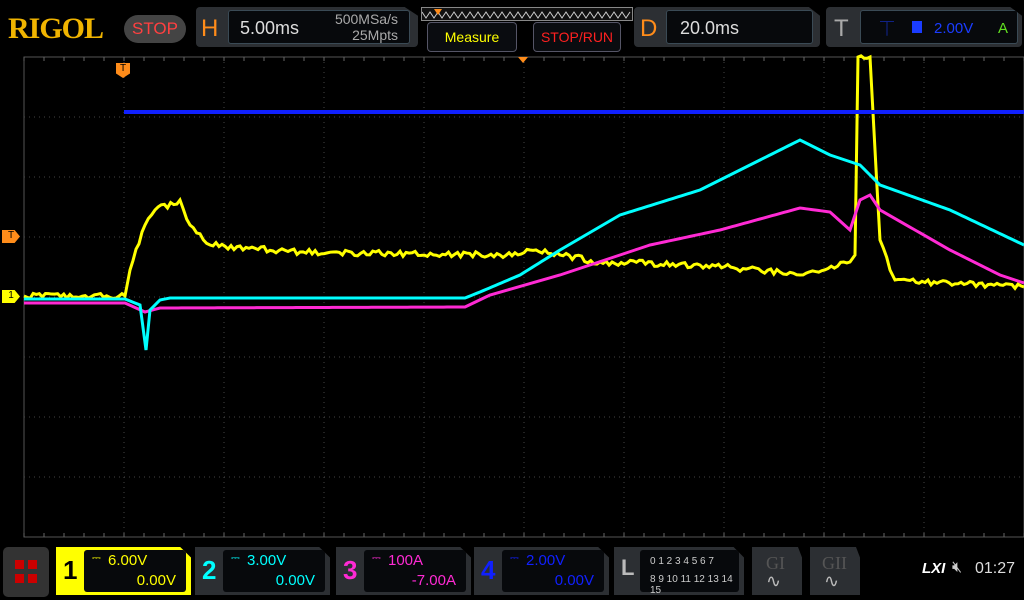 This screenshot has width=1024, height=600. Describe the element at coordinates (957, 568) in the screenshot. I see `speaker-muted-icon: 🔇︎` at that location.